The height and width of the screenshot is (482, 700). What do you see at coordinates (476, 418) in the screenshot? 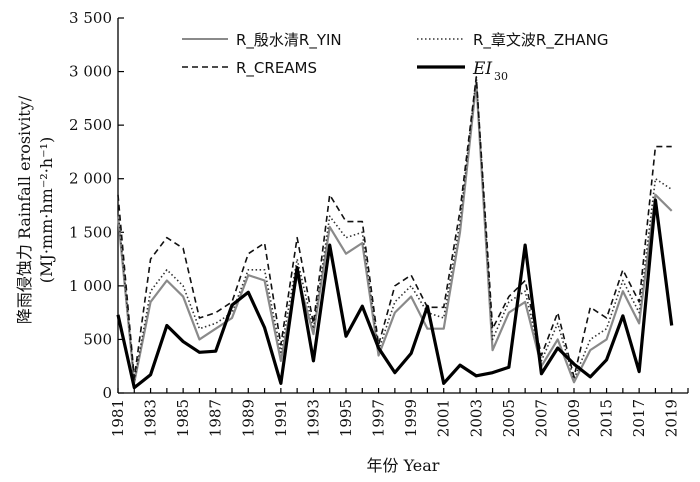
I see `x-tick-label: 2003` at bounding box center [476, 418].